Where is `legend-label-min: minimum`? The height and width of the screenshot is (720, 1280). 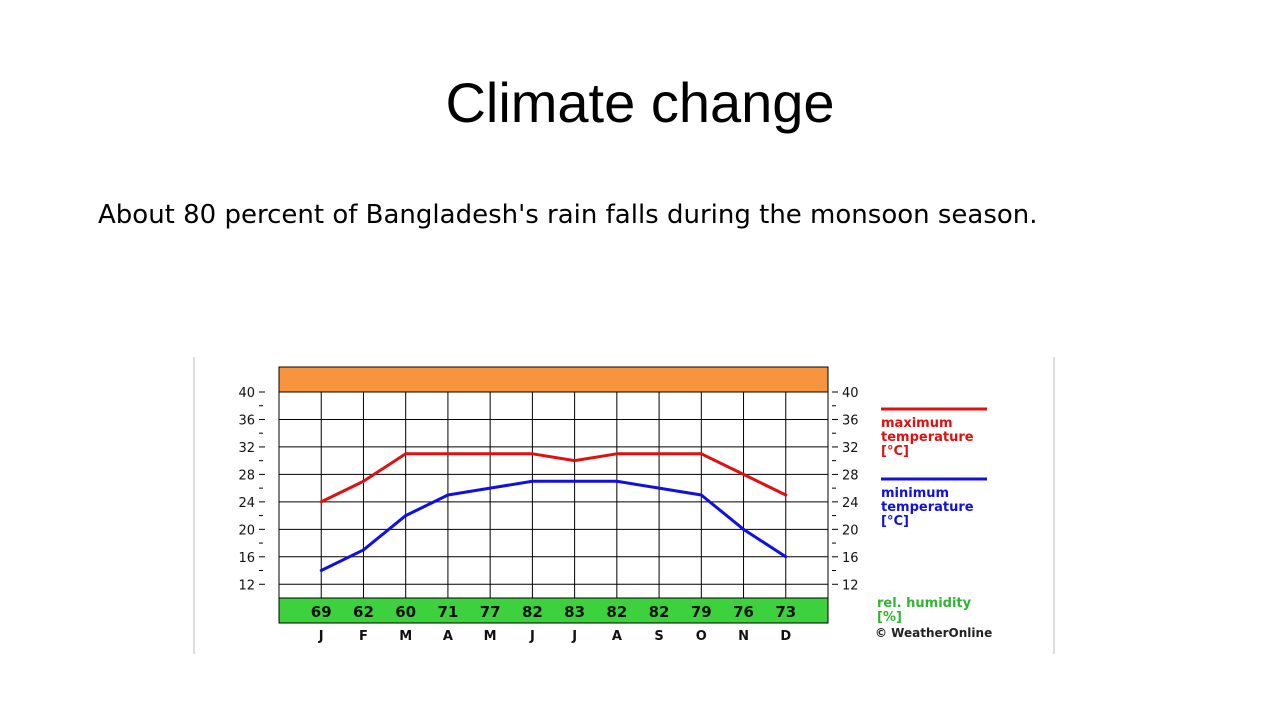 legend-label-min: minimum is located at coordinates (915, 493).